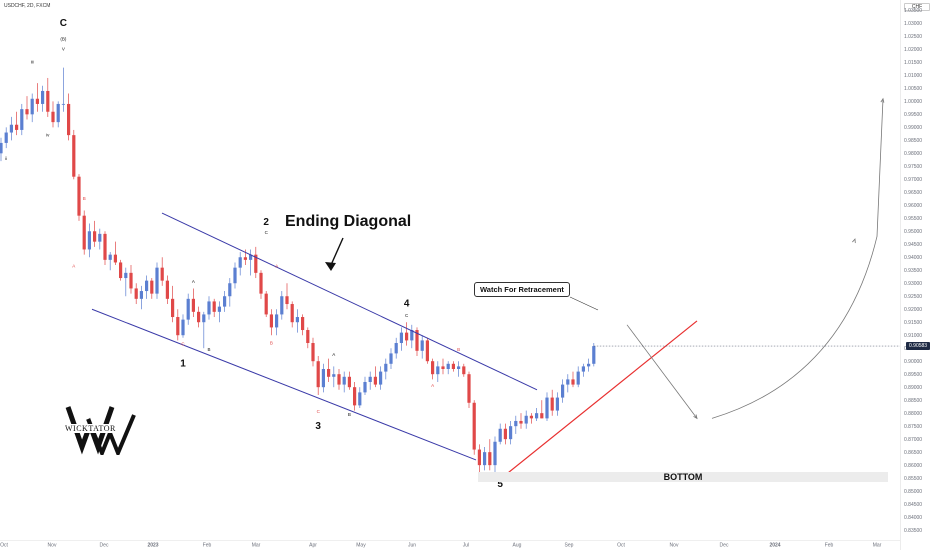  Describe the element at coordinates (913, 50) in the screenshot. I see `y-tick-label: 1.02000` at that location.